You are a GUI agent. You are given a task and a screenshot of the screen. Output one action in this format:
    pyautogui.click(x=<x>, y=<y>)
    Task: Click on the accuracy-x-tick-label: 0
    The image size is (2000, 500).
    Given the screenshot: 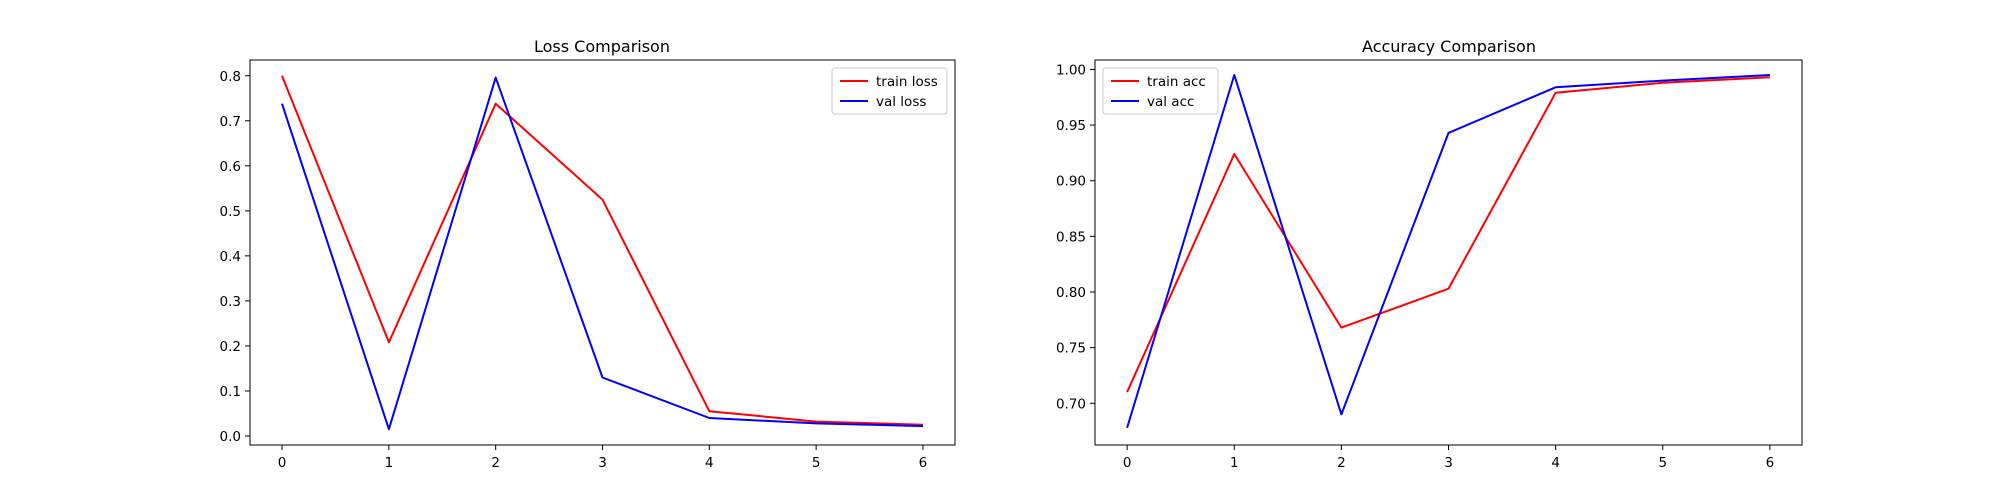 What is the action you would take?
    pyautogui.click(x=1127, y=463)
    